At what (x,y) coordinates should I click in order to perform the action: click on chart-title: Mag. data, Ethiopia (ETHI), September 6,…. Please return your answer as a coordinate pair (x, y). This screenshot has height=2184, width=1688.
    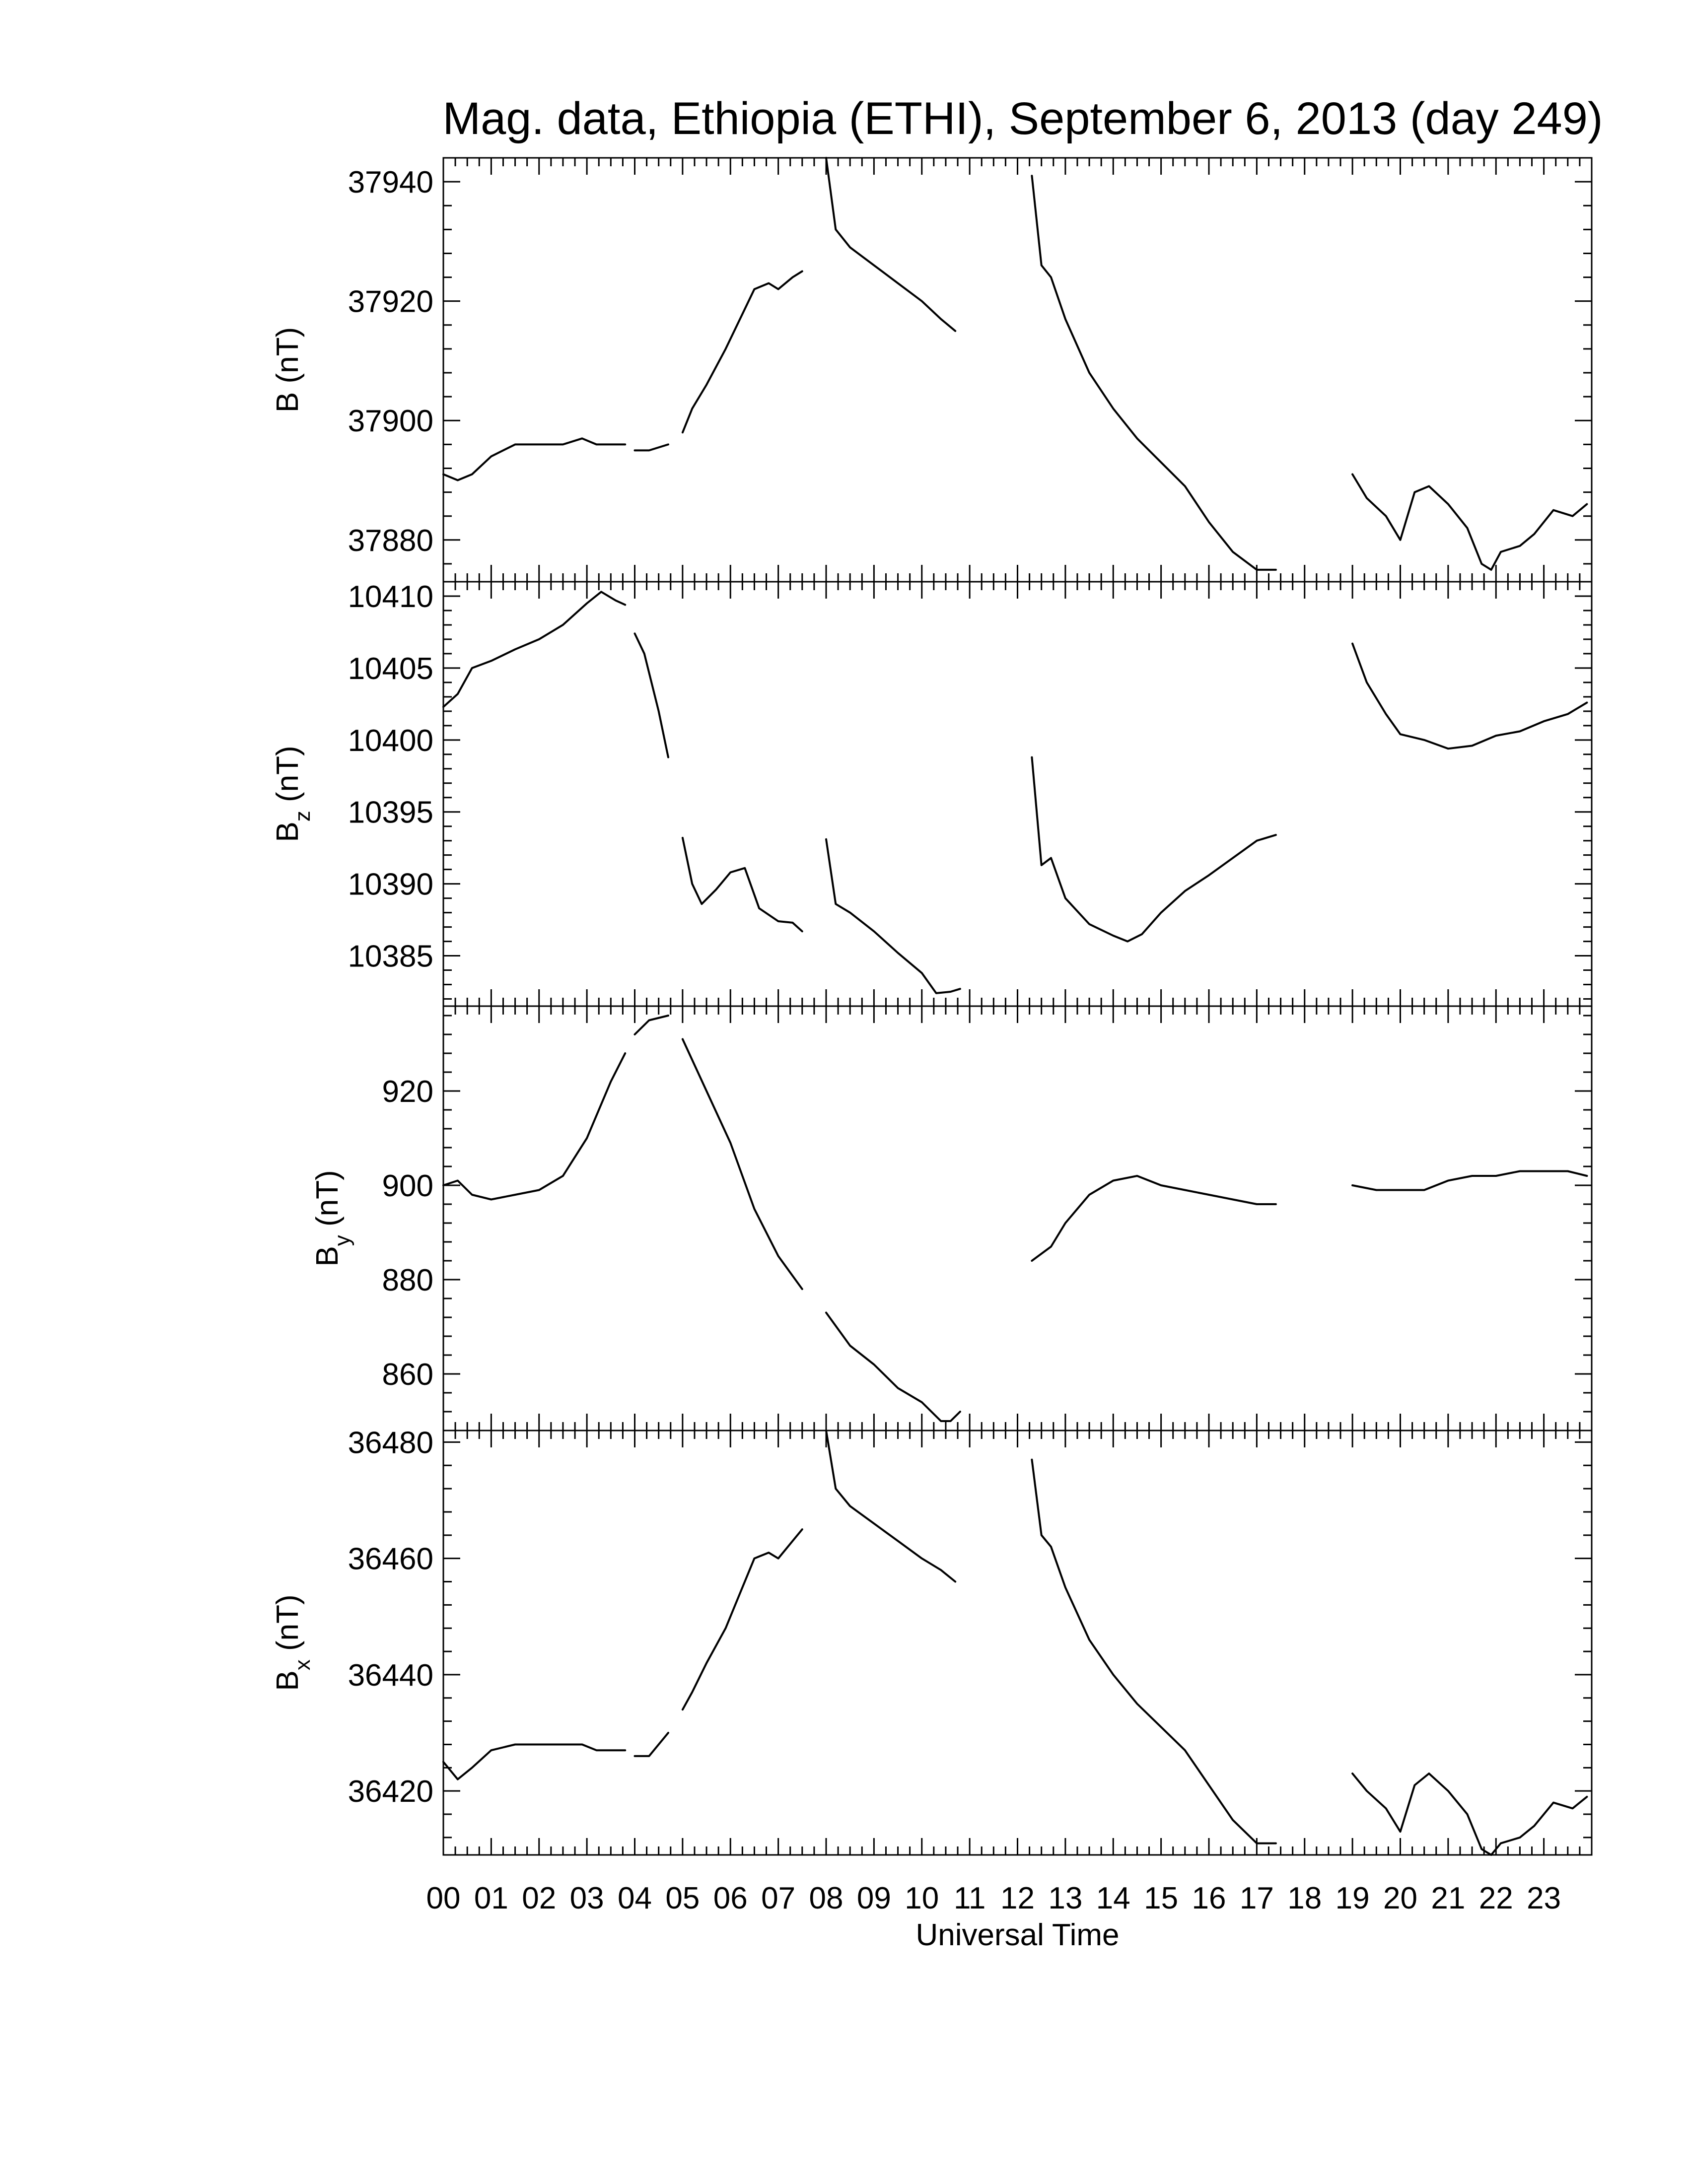
    Looking at the image, I should click on (1022, 118).